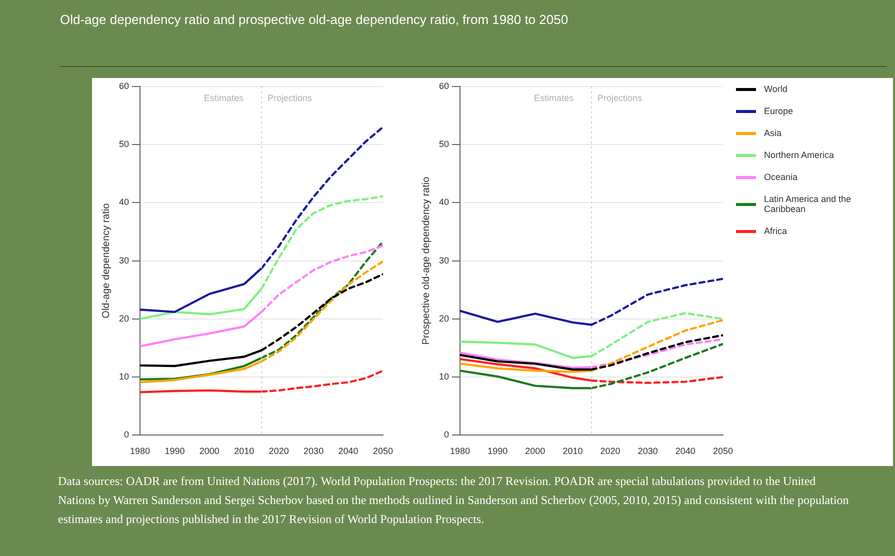 The width and height of the screenshot is (895, 556). What do you see at coordinates (454, 500) in the screenshot?
I see `text: Data sources: OADR are from United Nations (2017). World Population Prospects: the 2017 Revision. POADR are special tabulations provided to the United Nations by Warren Sanderson and Sergei Scherbov based on the methods outlined in Sanderson and Scherbov (2005, 2010, 2015) and consistent with the population estimates and projections published in the 2017 Revision of World Population Prospects.` at bounding box center [454, 500].